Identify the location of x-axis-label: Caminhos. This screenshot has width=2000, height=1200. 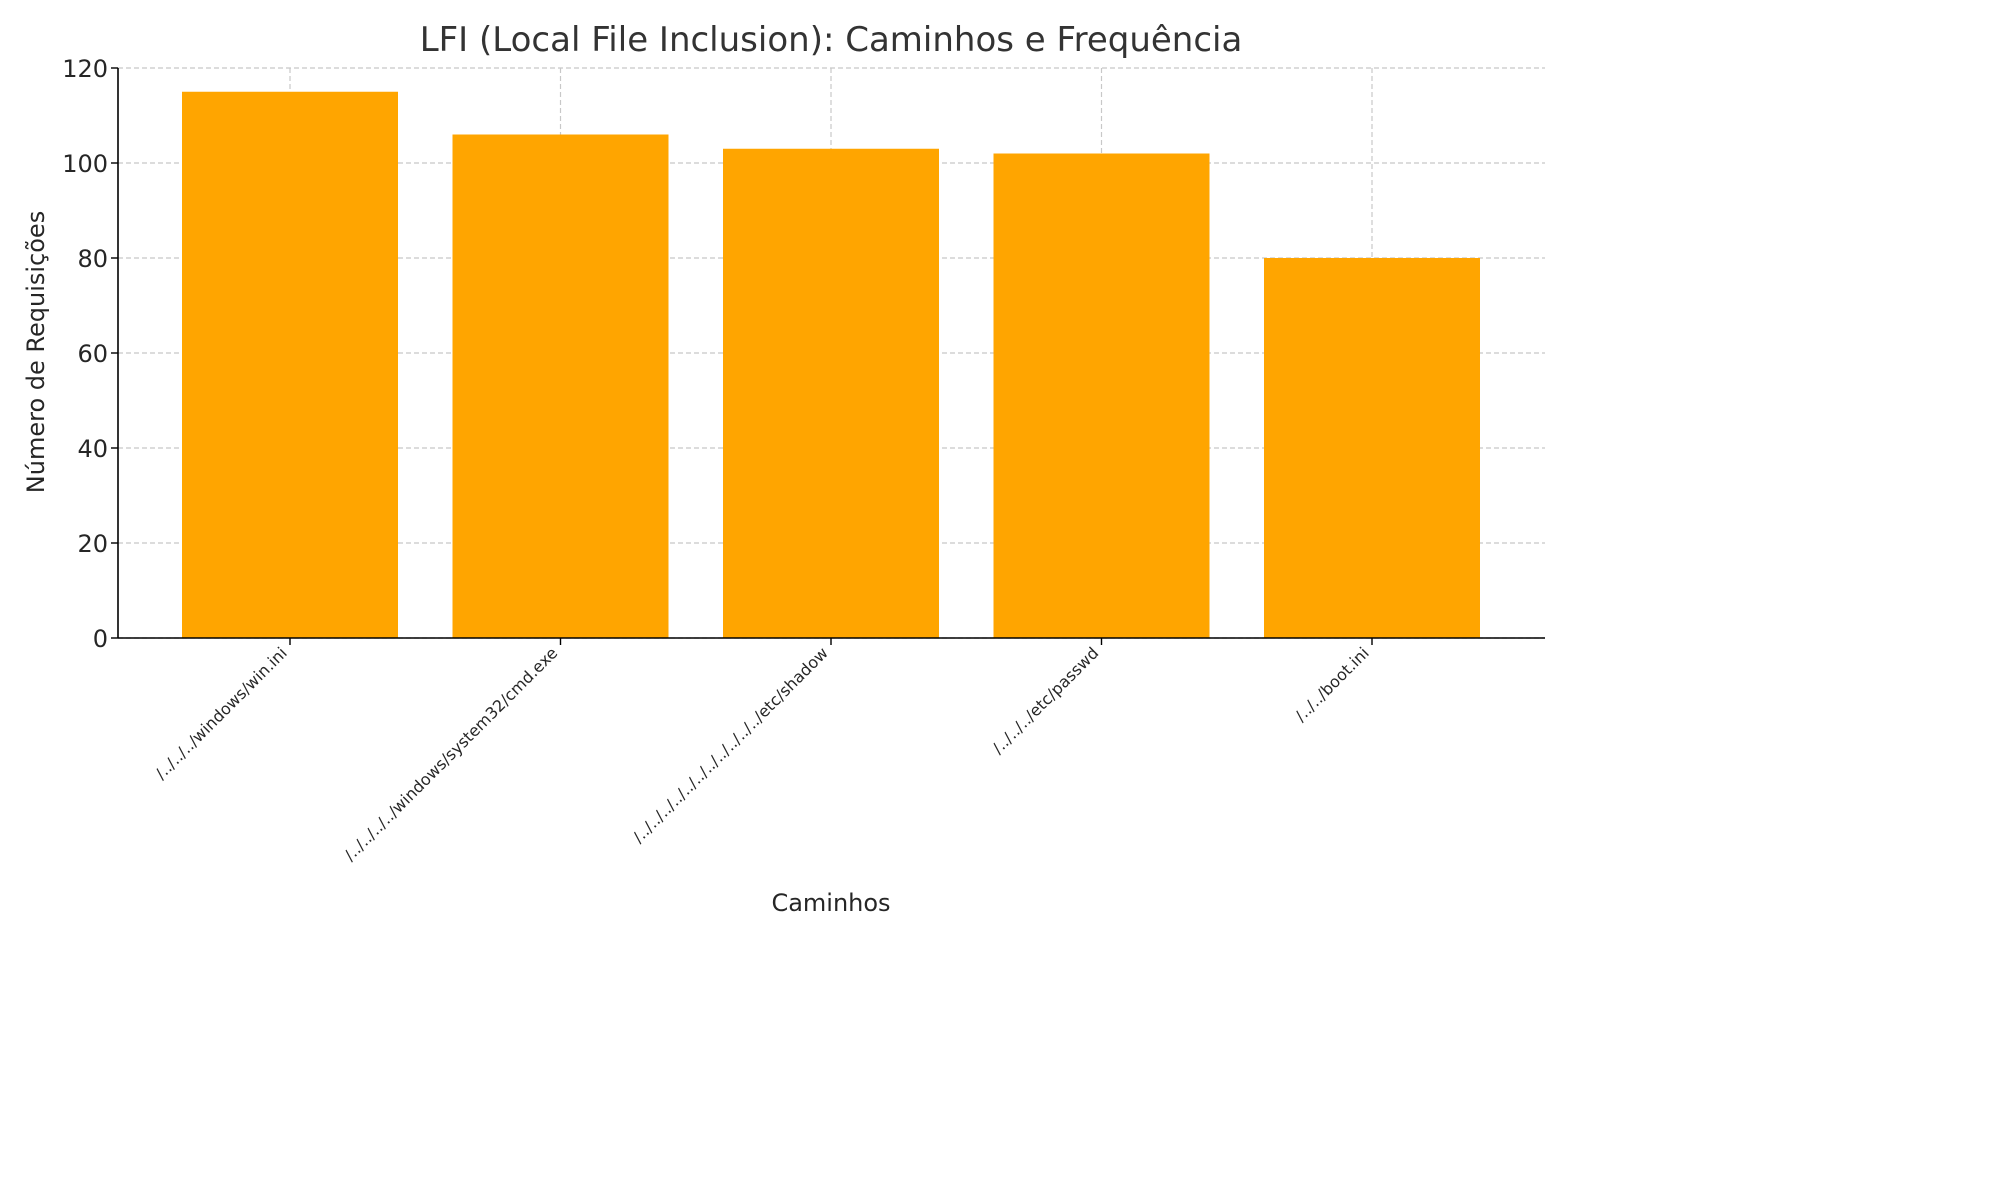
(830, 903).